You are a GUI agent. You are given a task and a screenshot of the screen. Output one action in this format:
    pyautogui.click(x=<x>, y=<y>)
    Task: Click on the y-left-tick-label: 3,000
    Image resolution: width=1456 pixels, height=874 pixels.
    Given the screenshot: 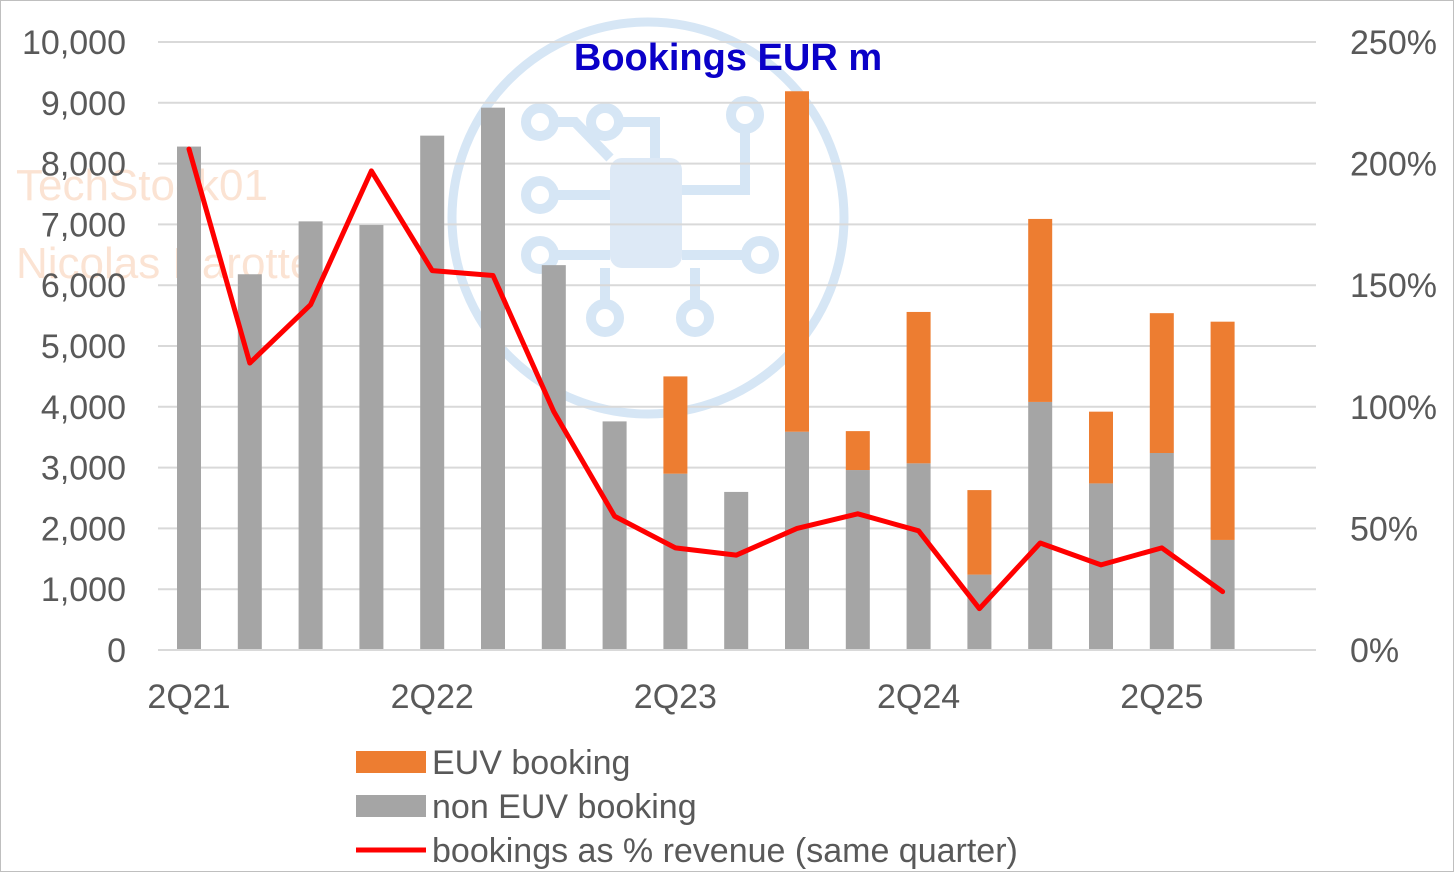 What is the action you would take?
    pyautogui.click(x=83, y=469)
    